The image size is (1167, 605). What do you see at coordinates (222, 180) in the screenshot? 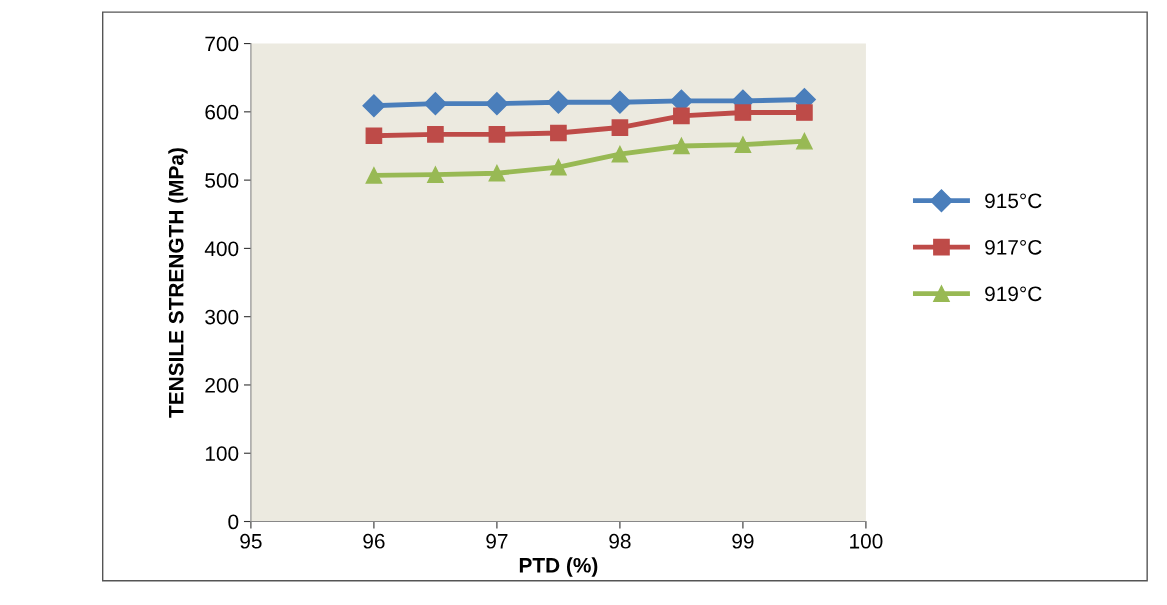
I see `y-tick-label: 500` at bounding box center [222, 180].